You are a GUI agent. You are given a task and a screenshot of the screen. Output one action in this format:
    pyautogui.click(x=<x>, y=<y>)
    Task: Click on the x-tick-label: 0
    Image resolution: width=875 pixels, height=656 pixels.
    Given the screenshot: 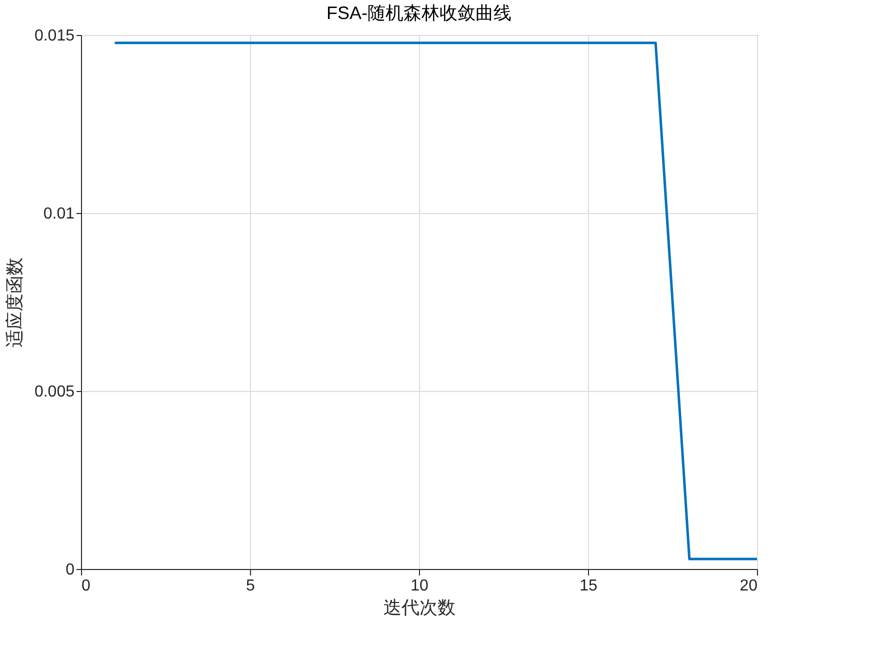 What is the action you would take?
    pyautogui.click(x=86, y=586)
    